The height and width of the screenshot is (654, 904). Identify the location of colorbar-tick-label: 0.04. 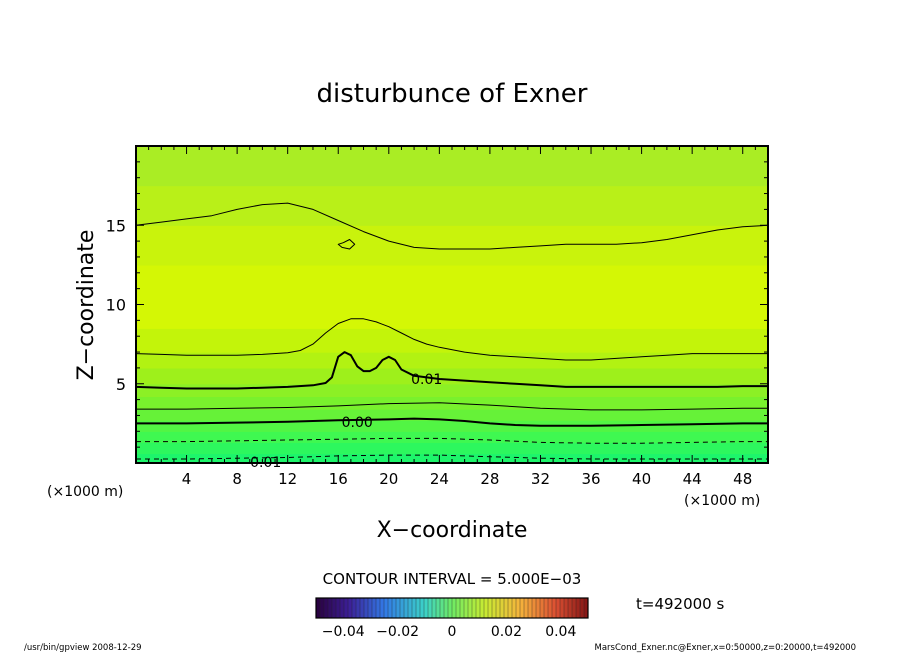
(560, 632).